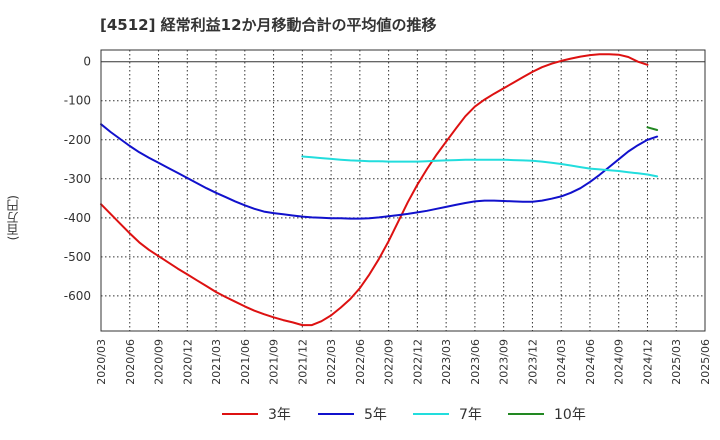 This screenshot has height=440, width=720. What do you see at coordinates (77, 257) in the screenshot?
I see `y-tick-label: -500` at bounding box center [77, 257].